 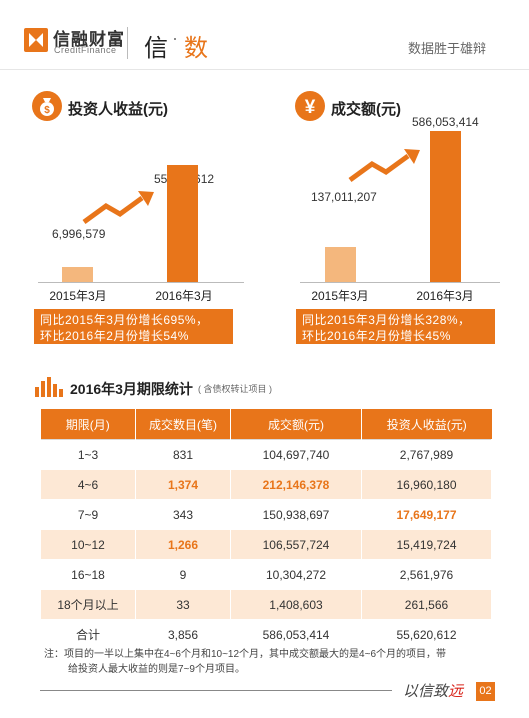 I want to click on table-cell: 18个月以上, so click(x=88, y=604).